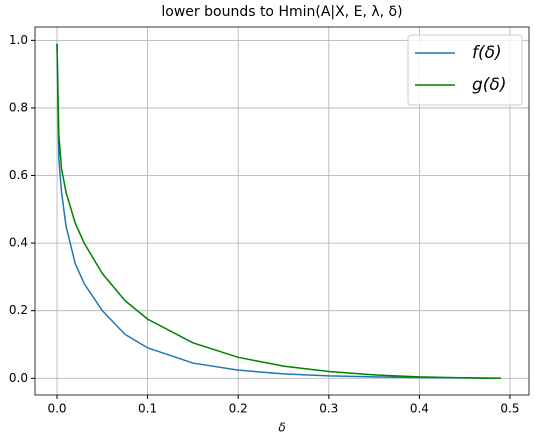  What do you see at coordinates (281, 428) in the screenshot?
I see `x-axis-label: δ` at bounding box center [281, 428].